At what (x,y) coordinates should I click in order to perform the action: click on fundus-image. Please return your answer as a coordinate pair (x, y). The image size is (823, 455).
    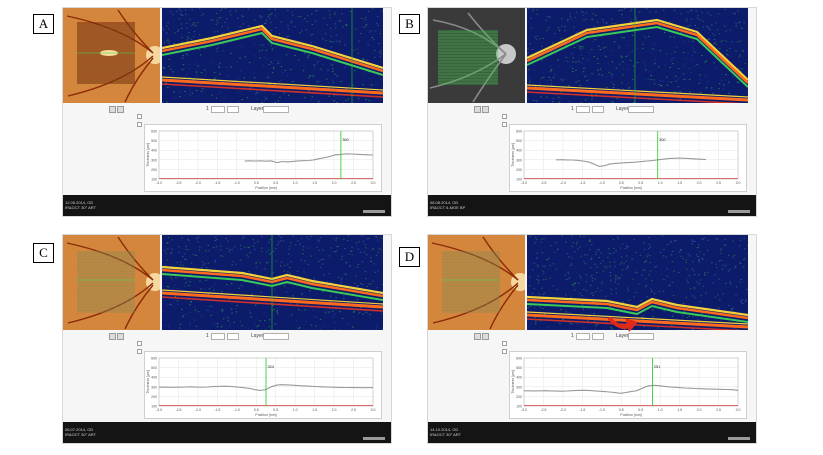
    Looking at the image, I should click on (476, 55).